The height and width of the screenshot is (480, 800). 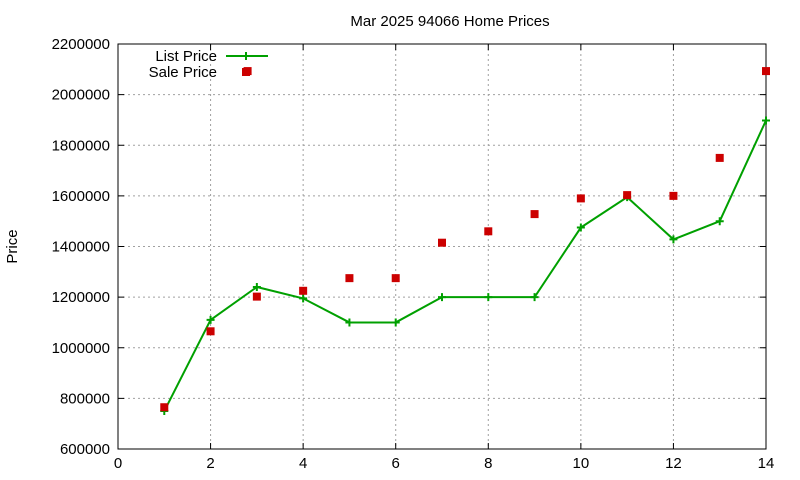 I want to click on legend-label: List Price, so click(x=186, y=56).